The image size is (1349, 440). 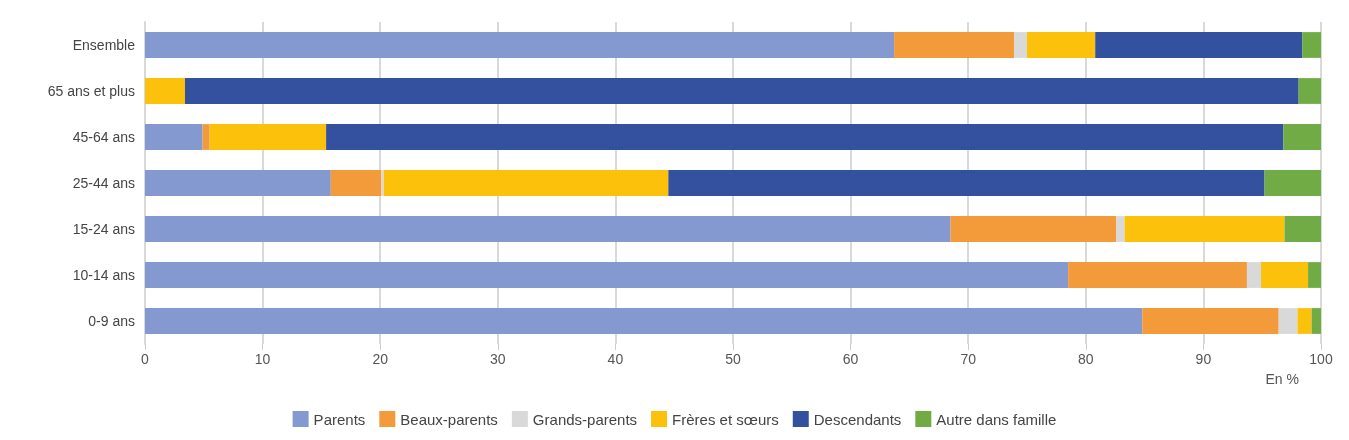 I want to click on y-tick-label: 0-9 ans, so click(x=111, y=321).